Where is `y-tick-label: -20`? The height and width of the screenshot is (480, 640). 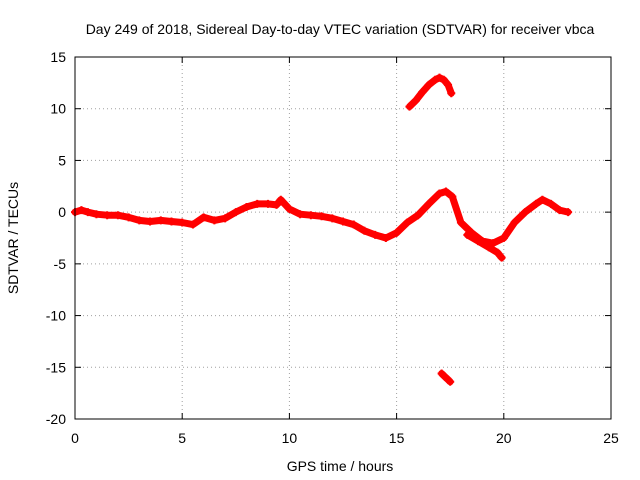 y-tick-label: -20 is located at coordinates (56, 419).